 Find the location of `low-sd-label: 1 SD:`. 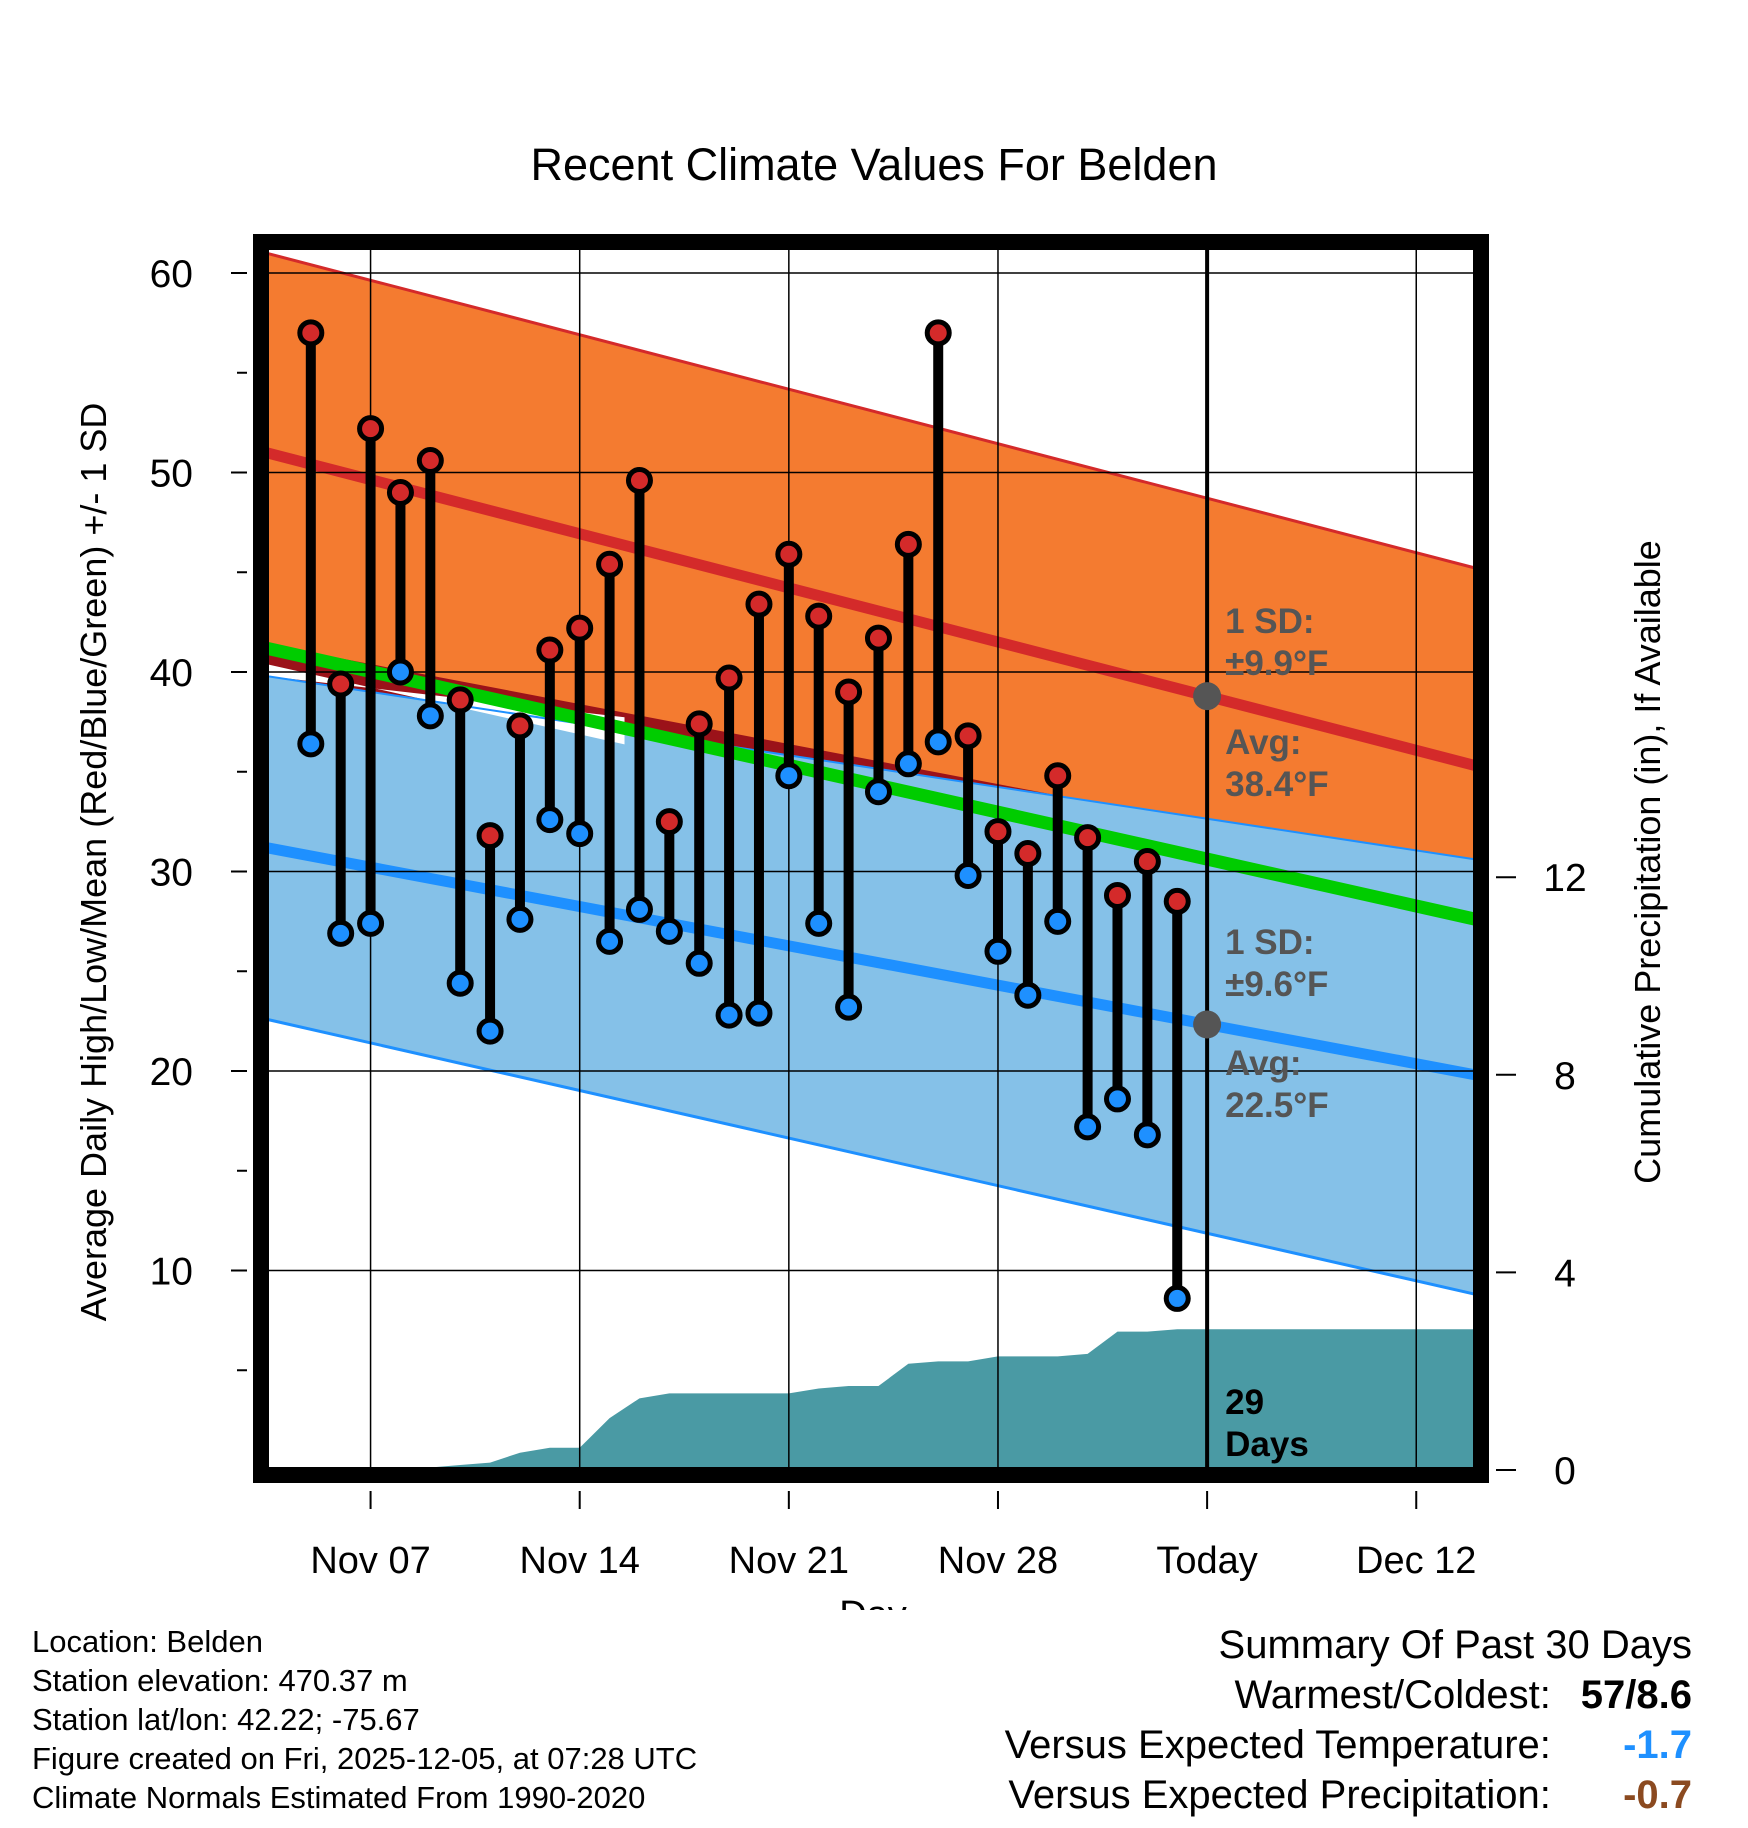

low-sd-label: 1 SD: is located at coordinates (1269, 942).